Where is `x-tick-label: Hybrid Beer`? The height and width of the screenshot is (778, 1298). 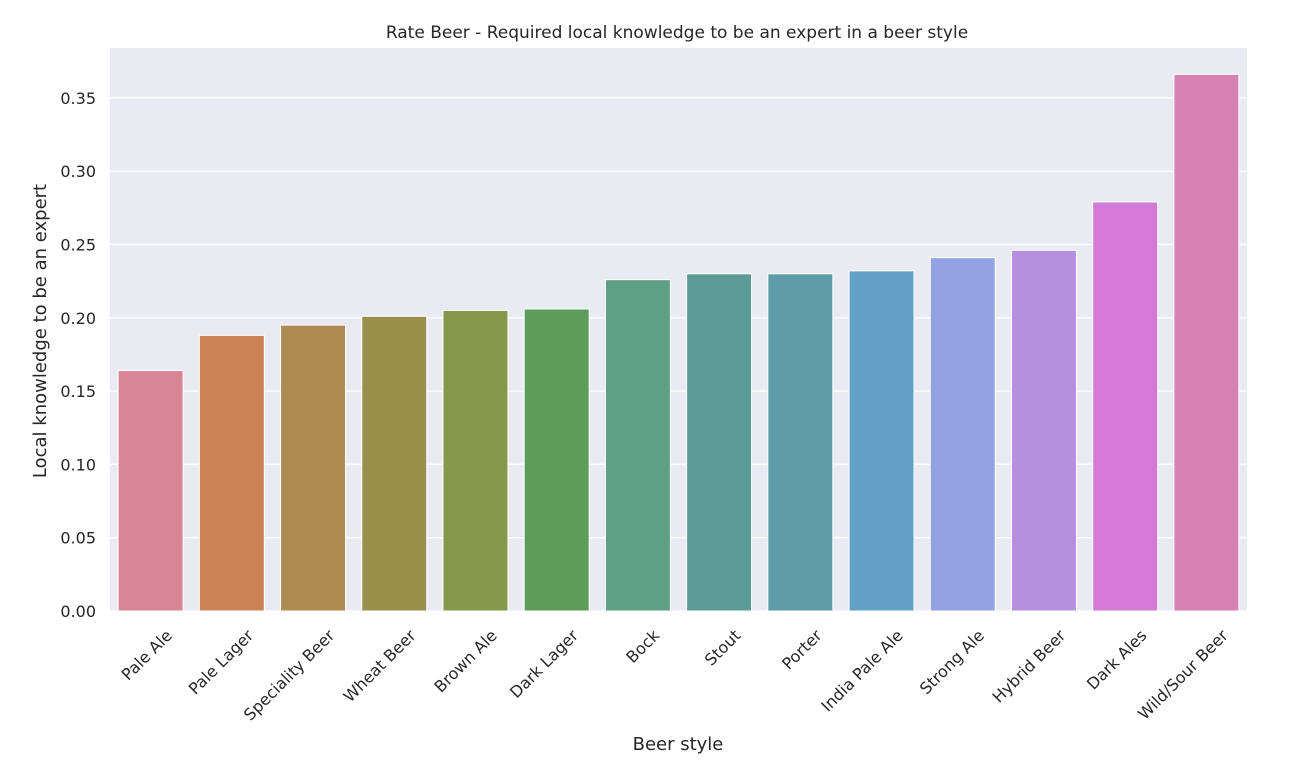 x-tick-label: Hybrid Beer is located at coordinates (1029, 666).